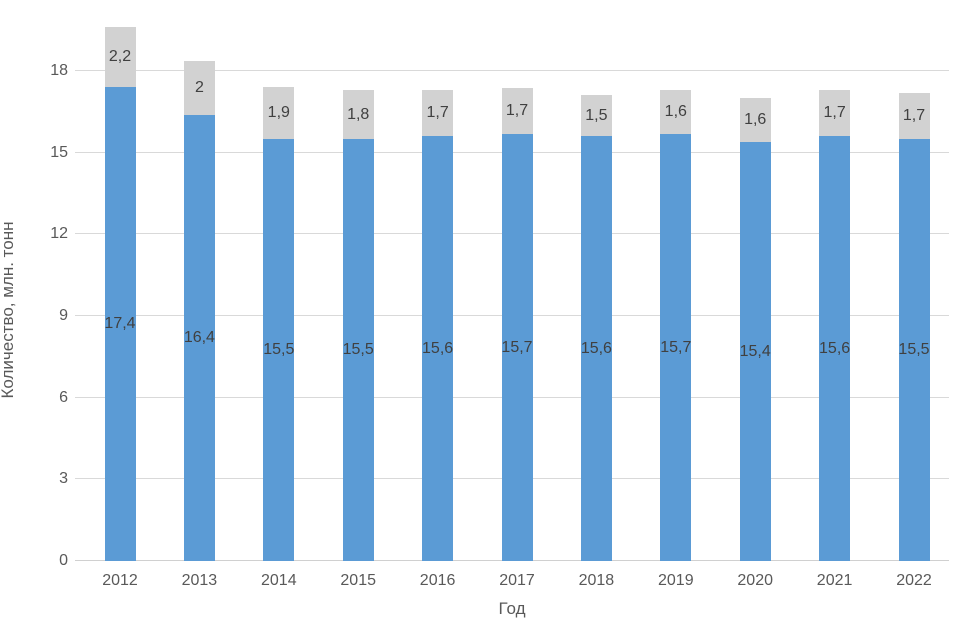 The width and height of the screenshot is (964, 624). I want to click on bar-segment-blue-2019, so click(676, 347).